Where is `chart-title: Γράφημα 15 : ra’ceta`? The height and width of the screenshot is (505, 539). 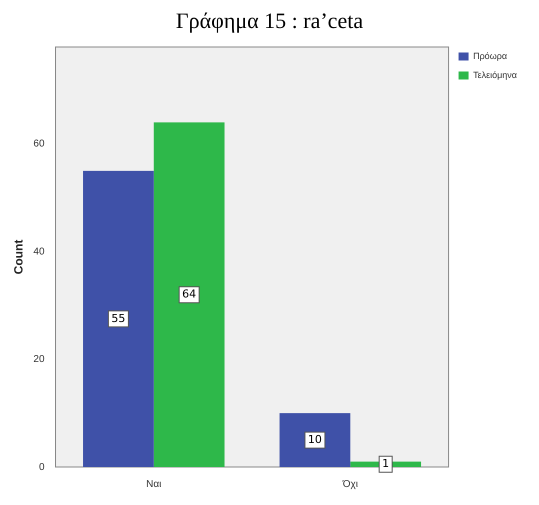
chart-title: Γράφημα 15 : ra’ceta is located at coordinates (269, 21).